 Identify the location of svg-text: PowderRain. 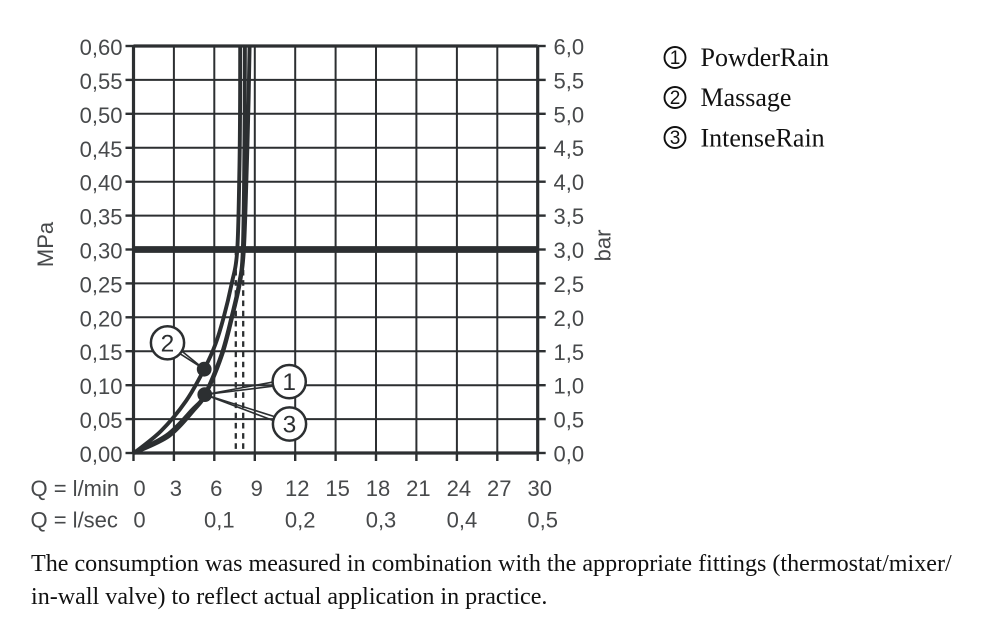
(765, 57).